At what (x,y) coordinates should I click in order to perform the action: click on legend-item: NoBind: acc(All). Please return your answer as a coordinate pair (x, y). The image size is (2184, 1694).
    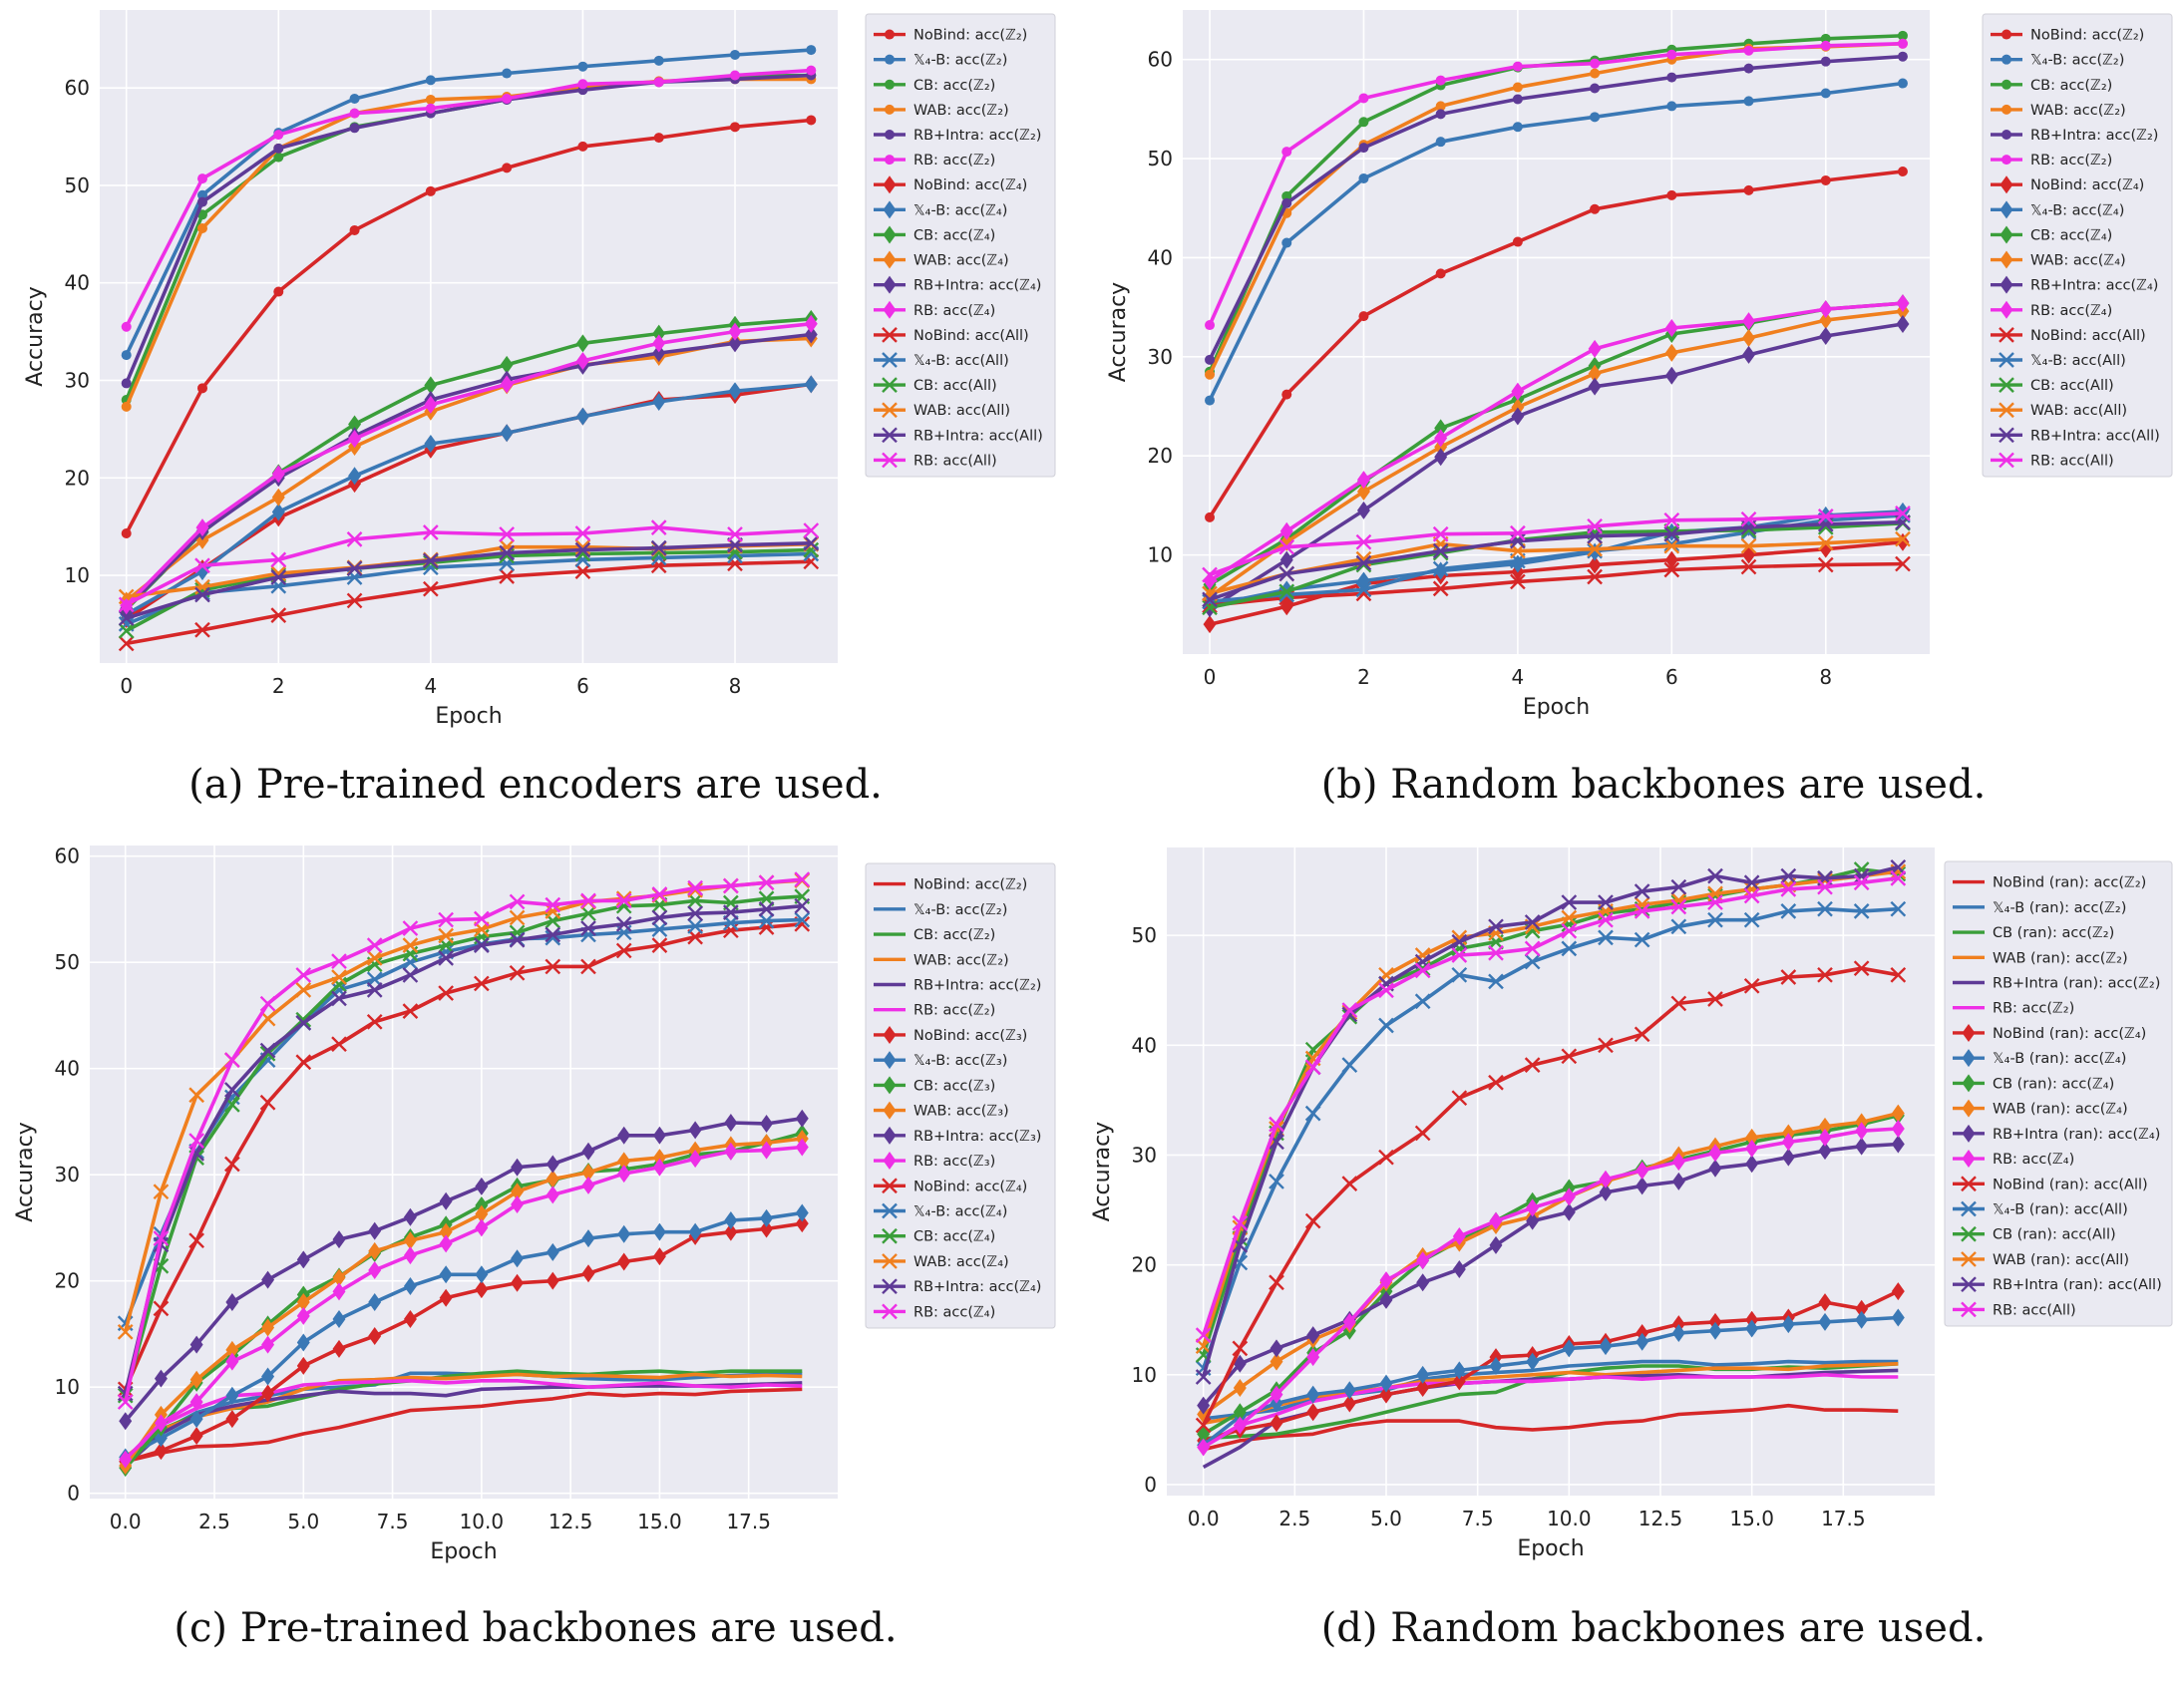
    Looking at the image, I should click on (951, 335).